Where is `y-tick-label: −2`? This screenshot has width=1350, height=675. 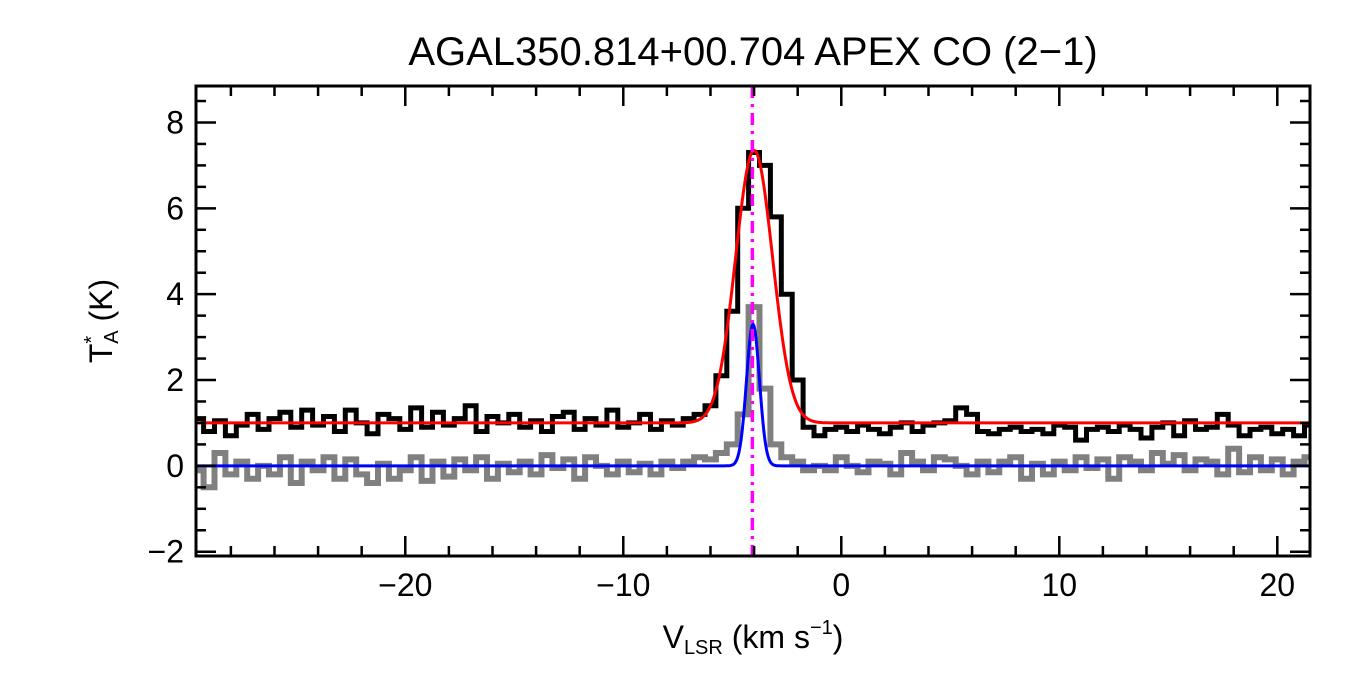 y-tick-label: −2 is located at coordinates (166, 552).